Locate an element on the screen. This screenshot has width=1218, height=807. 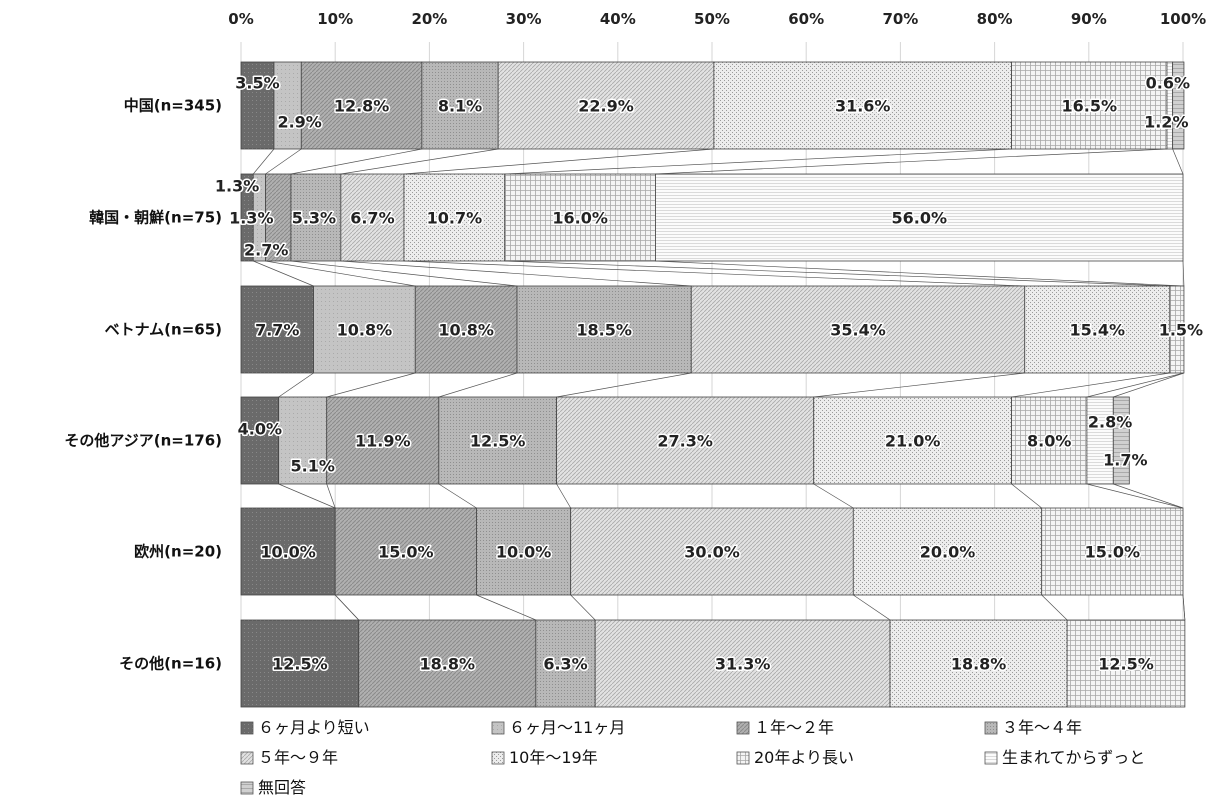
data-label: 8.1% is located at coordinates (460, 106).